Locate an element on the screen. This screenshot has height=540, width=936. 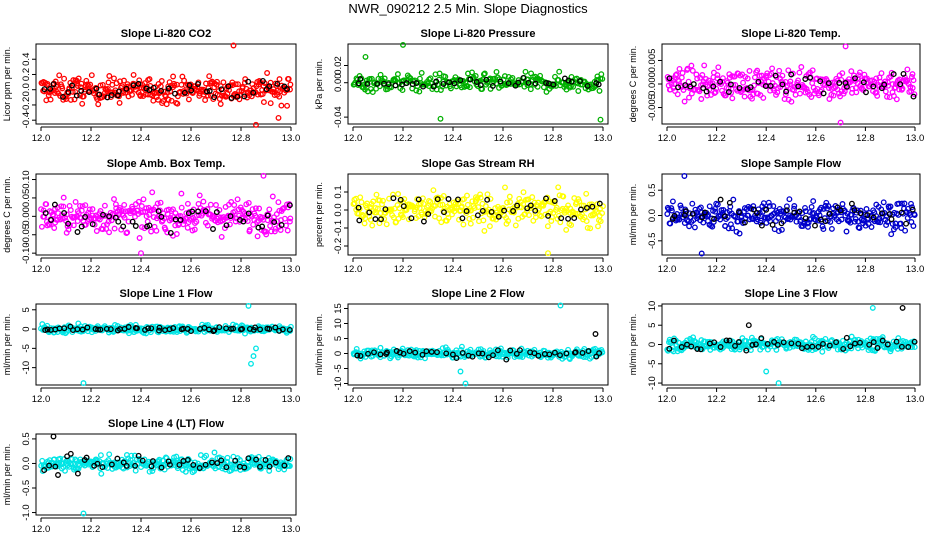
y-tick-label: 0.00 is located at coordinates (26, 216).